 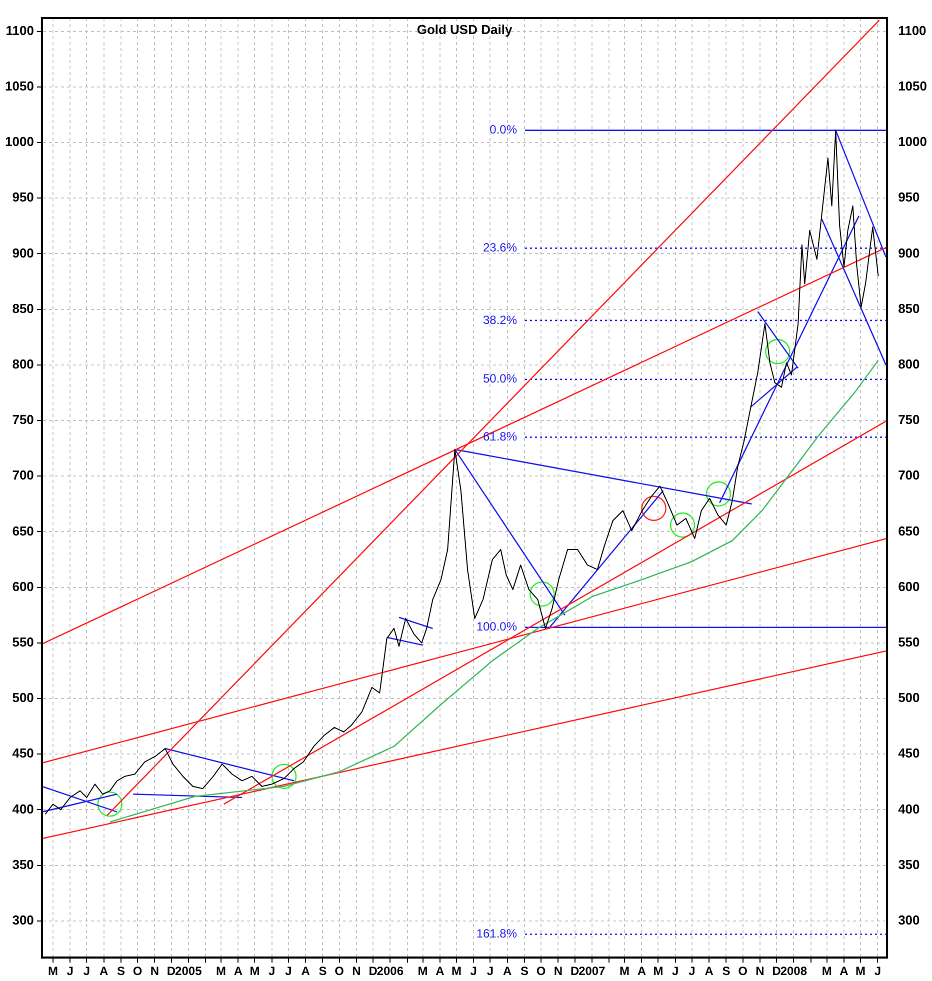 What do you see at coordinates (390, 971) in the screenshot?
I see `x-tick-label: 2006` at bounding box center [390, 971].